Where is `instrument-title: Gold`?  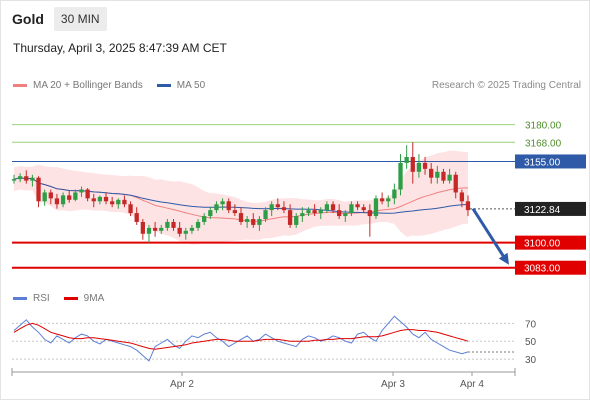
instrument-title: Gold is located at coordinates (28, 19).